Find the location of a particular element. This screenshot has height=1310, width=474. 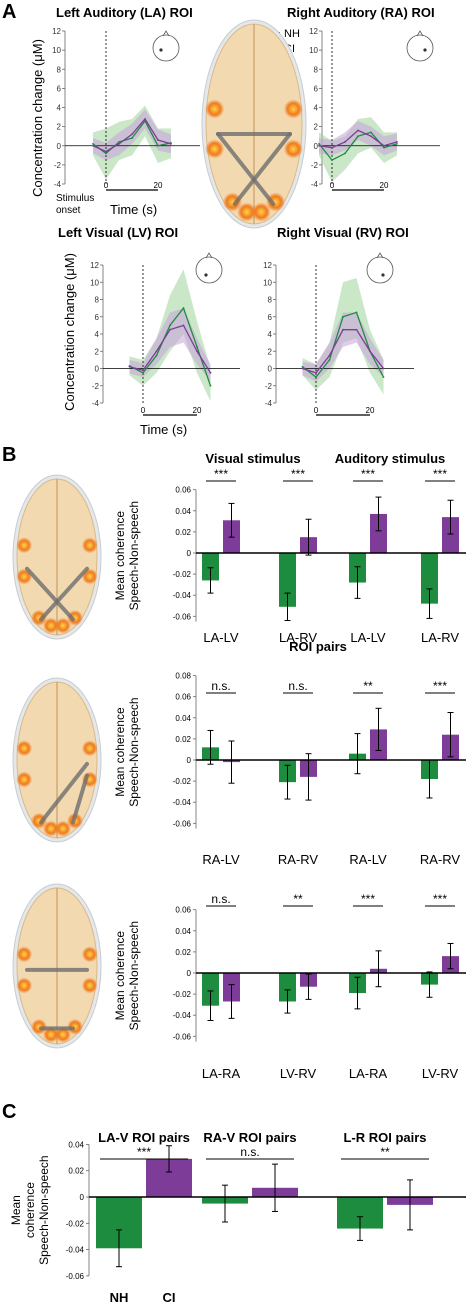

y-tick-label: 0.02 is located at coordinates (183, 532).